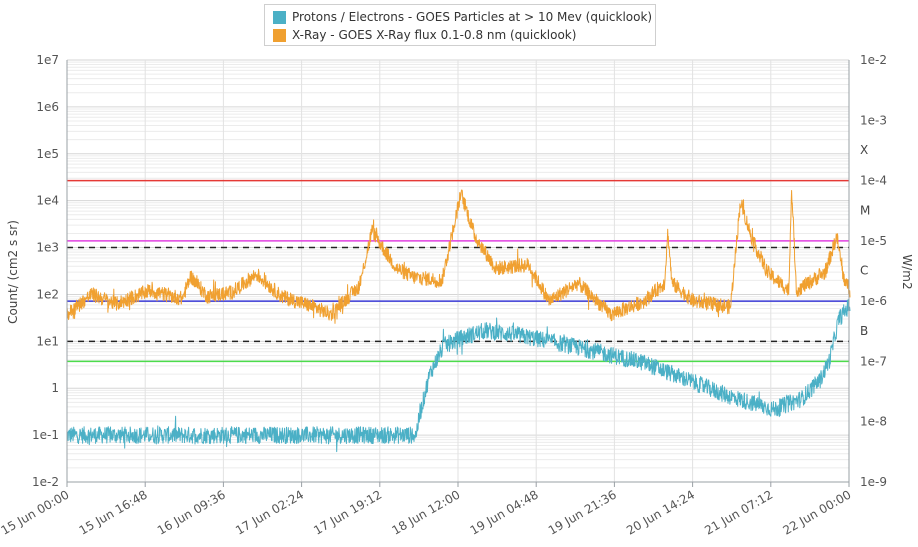 The width and height of the screenshot is (918, 547). Describe the element at coordinates (47, 60) in the screenshot. I see `left-tick-label: 1e7` at that location.